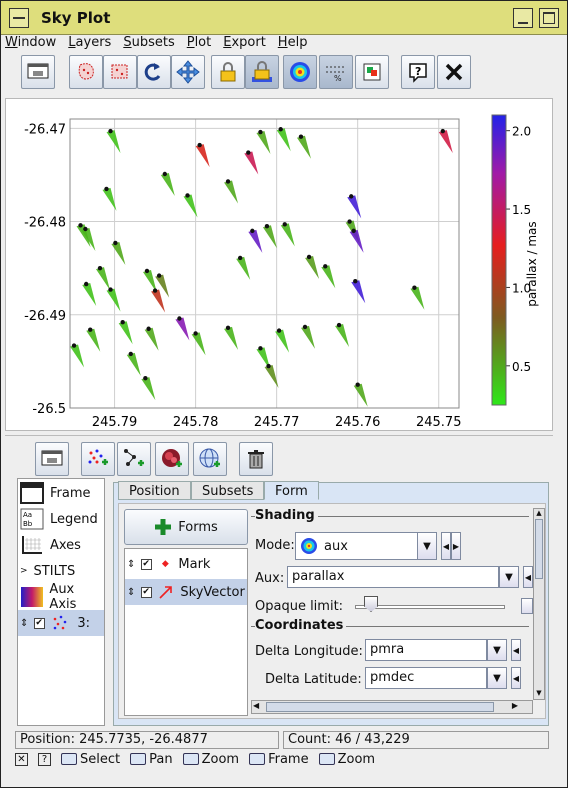 The width and height of the screenshot is (568, 788). Describe the element at coordinates (277, 422) in the screenshot. I see `x-tick-label: 245.77` at that location.